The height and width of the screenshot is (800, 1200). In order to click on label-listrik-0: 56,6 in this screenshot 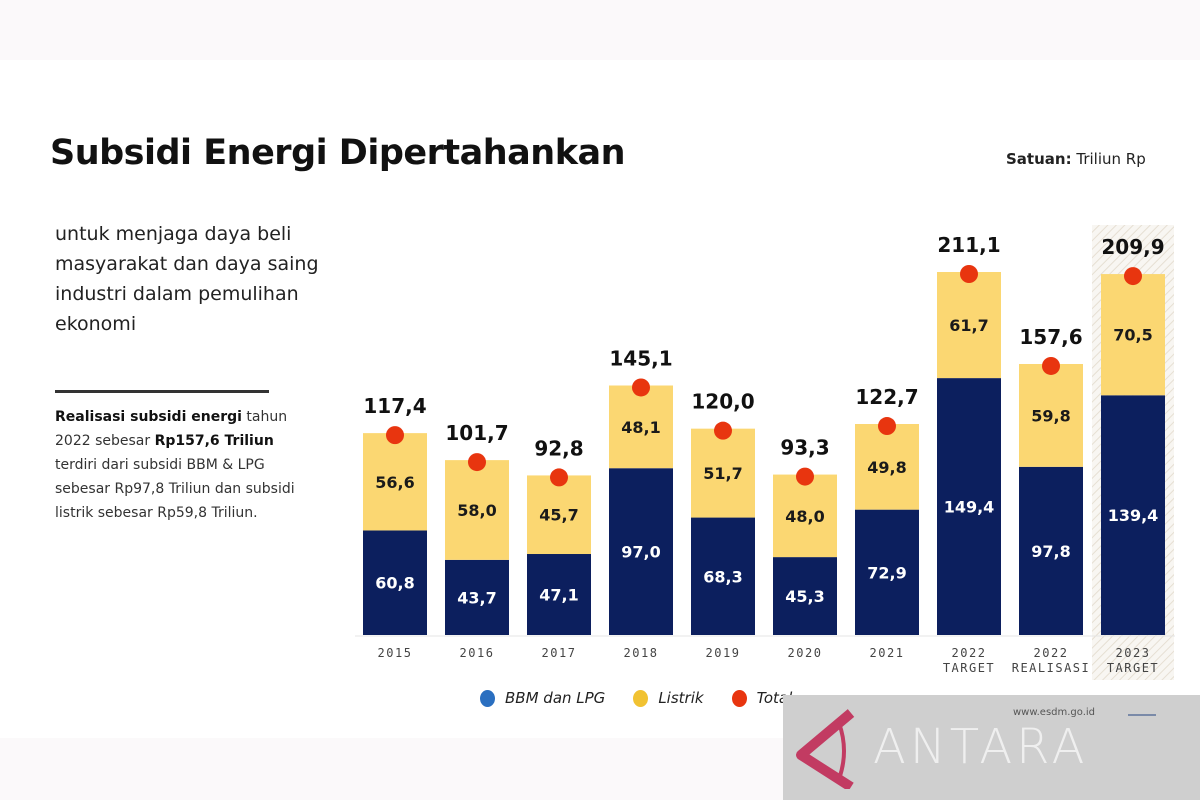, I will do `click(394, 482)`.